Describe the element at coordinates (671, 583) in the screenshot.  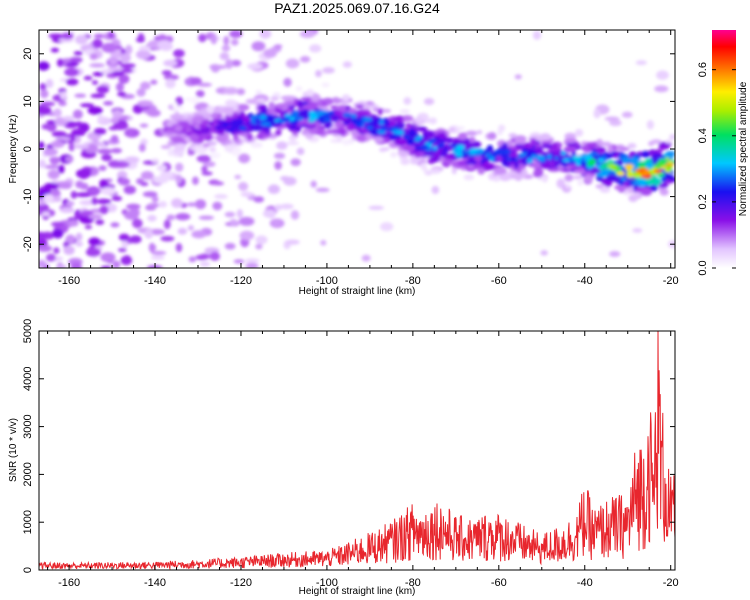
I see `x-tick-label: -20` at that location.